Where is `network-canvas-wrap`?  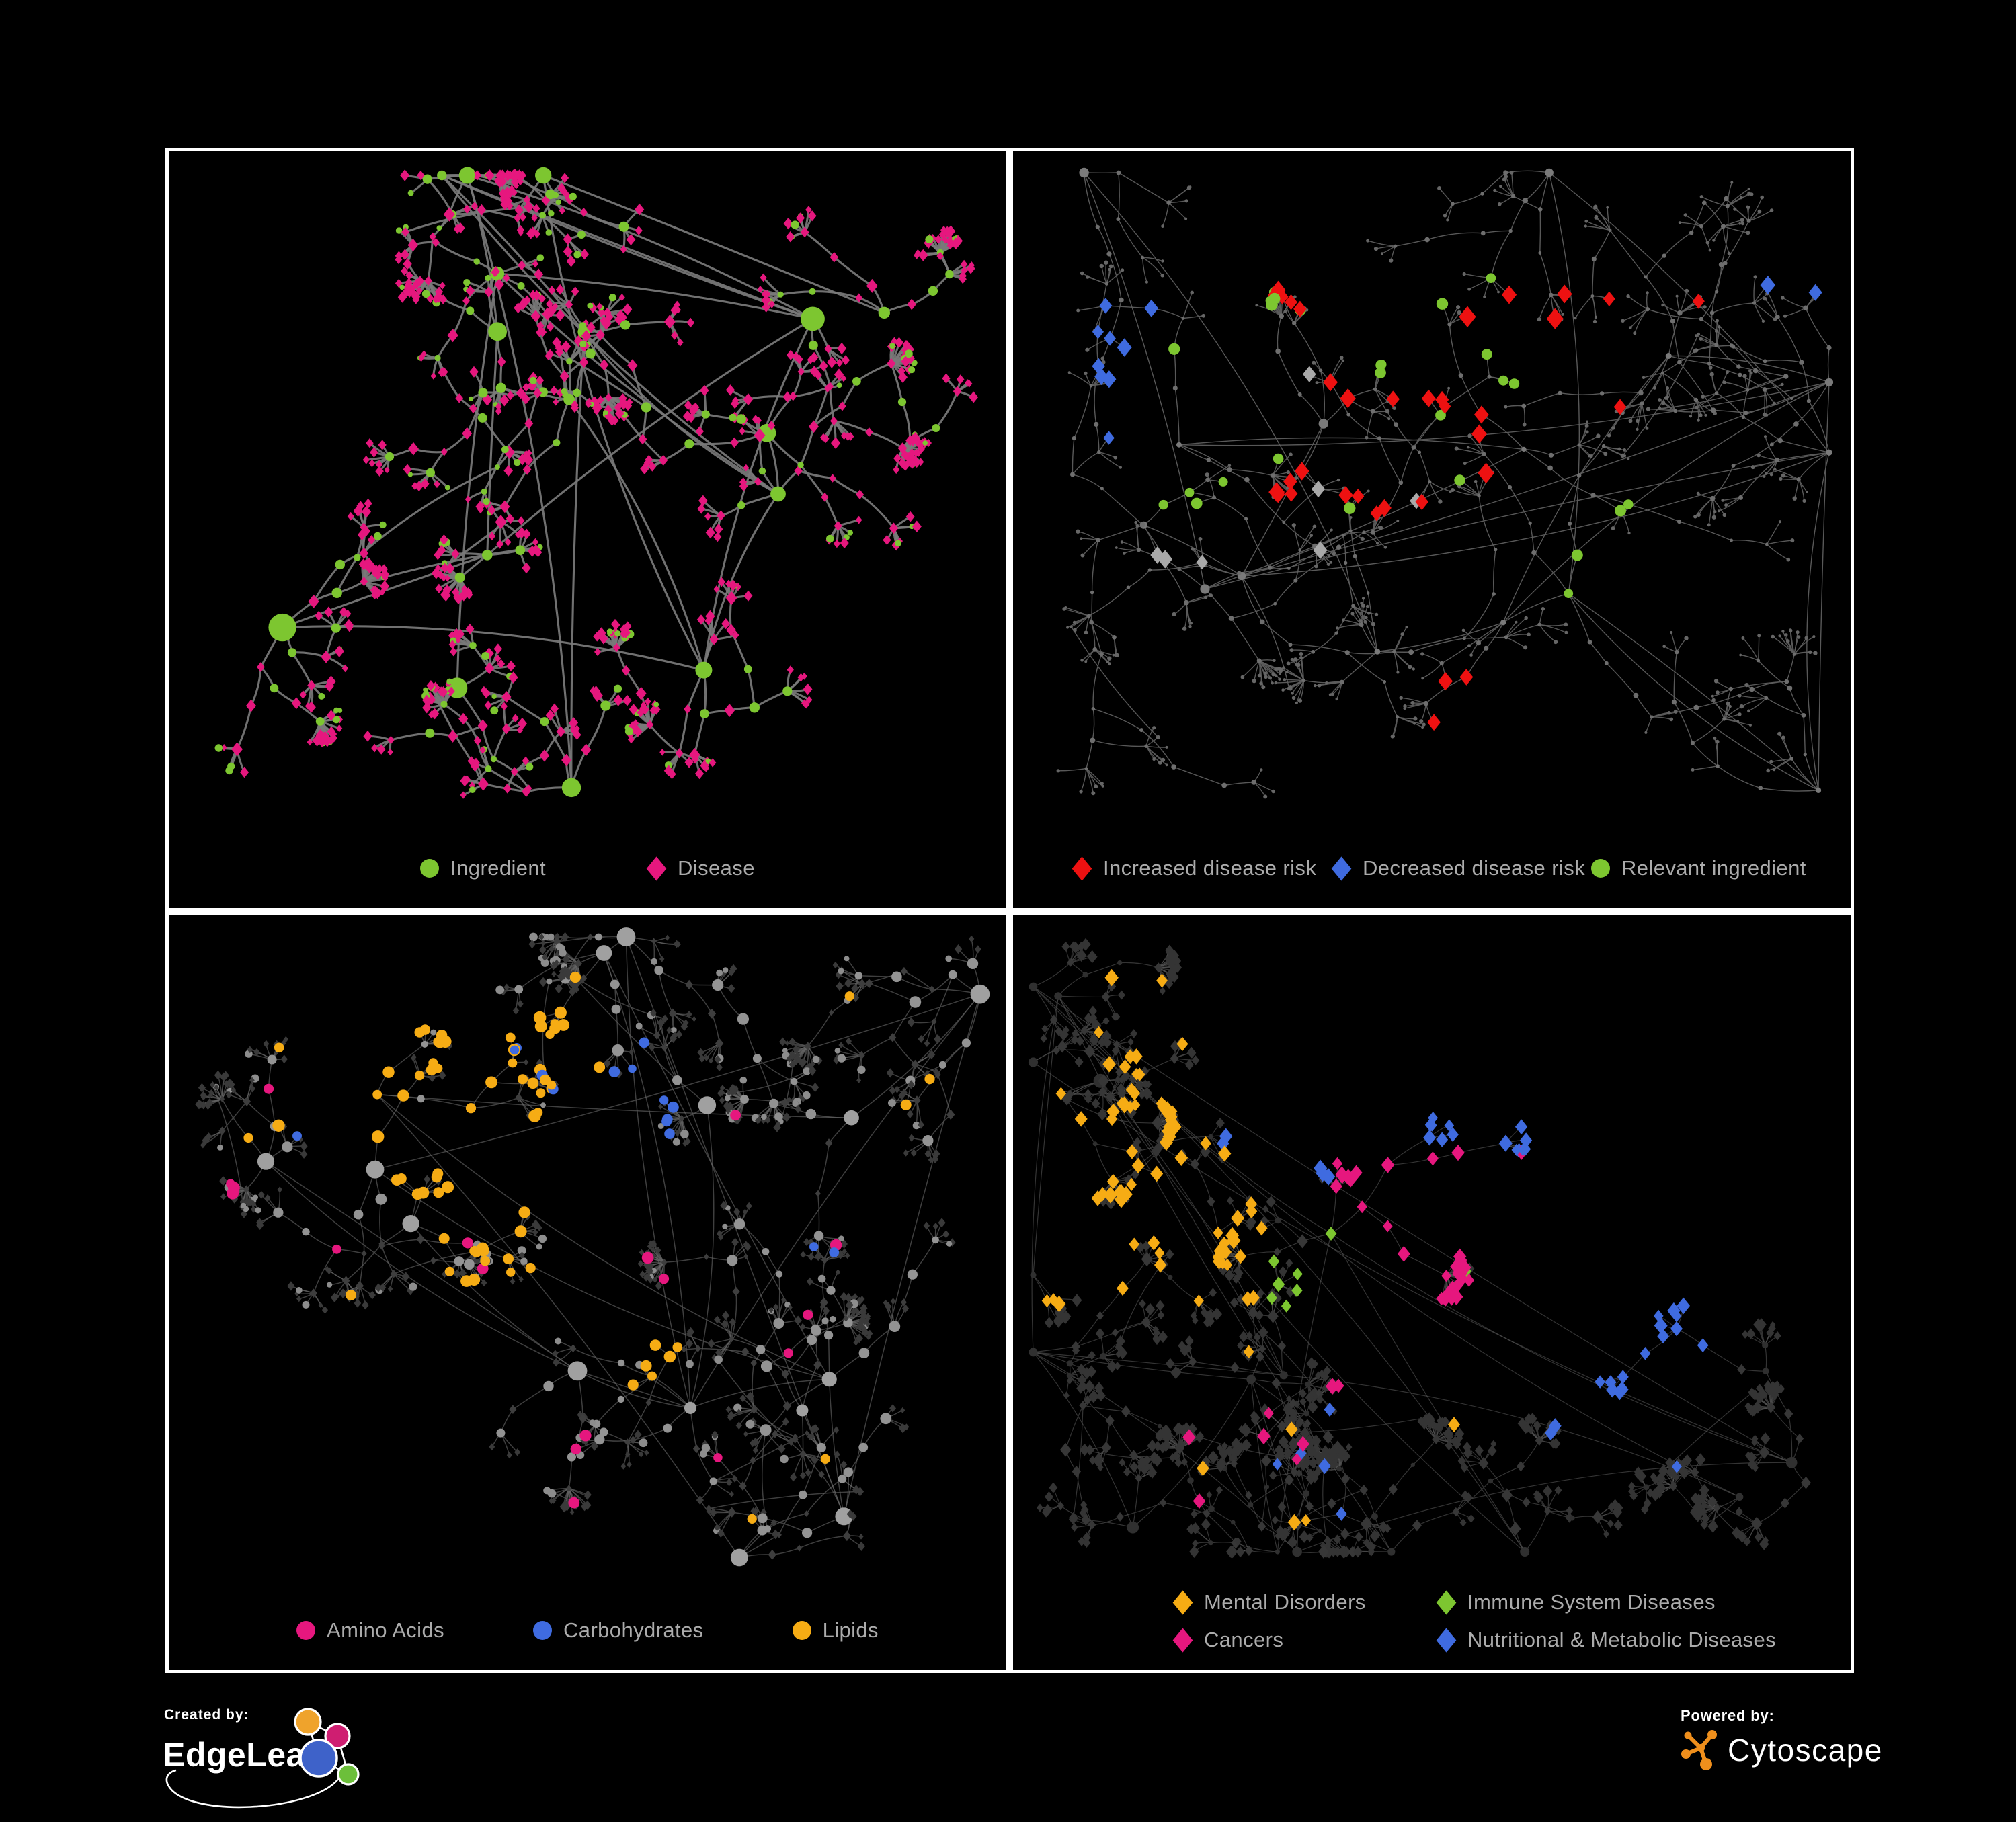 network-canvas-wrap is located at coordinates (1432, 1244).